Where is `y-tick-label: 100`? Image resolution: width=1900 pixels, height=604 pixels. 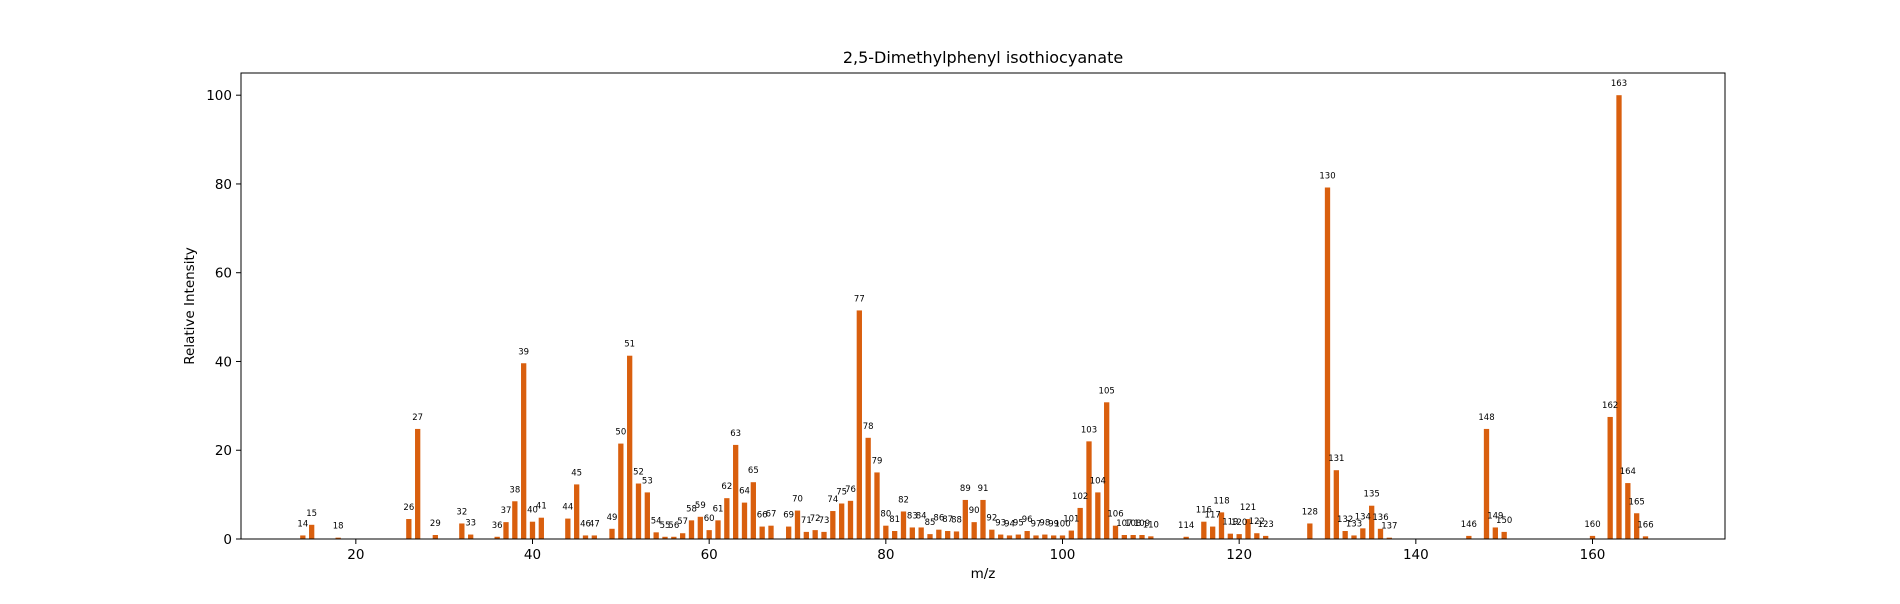 y-tick-label: 100 is located at coordinates (219, 96).